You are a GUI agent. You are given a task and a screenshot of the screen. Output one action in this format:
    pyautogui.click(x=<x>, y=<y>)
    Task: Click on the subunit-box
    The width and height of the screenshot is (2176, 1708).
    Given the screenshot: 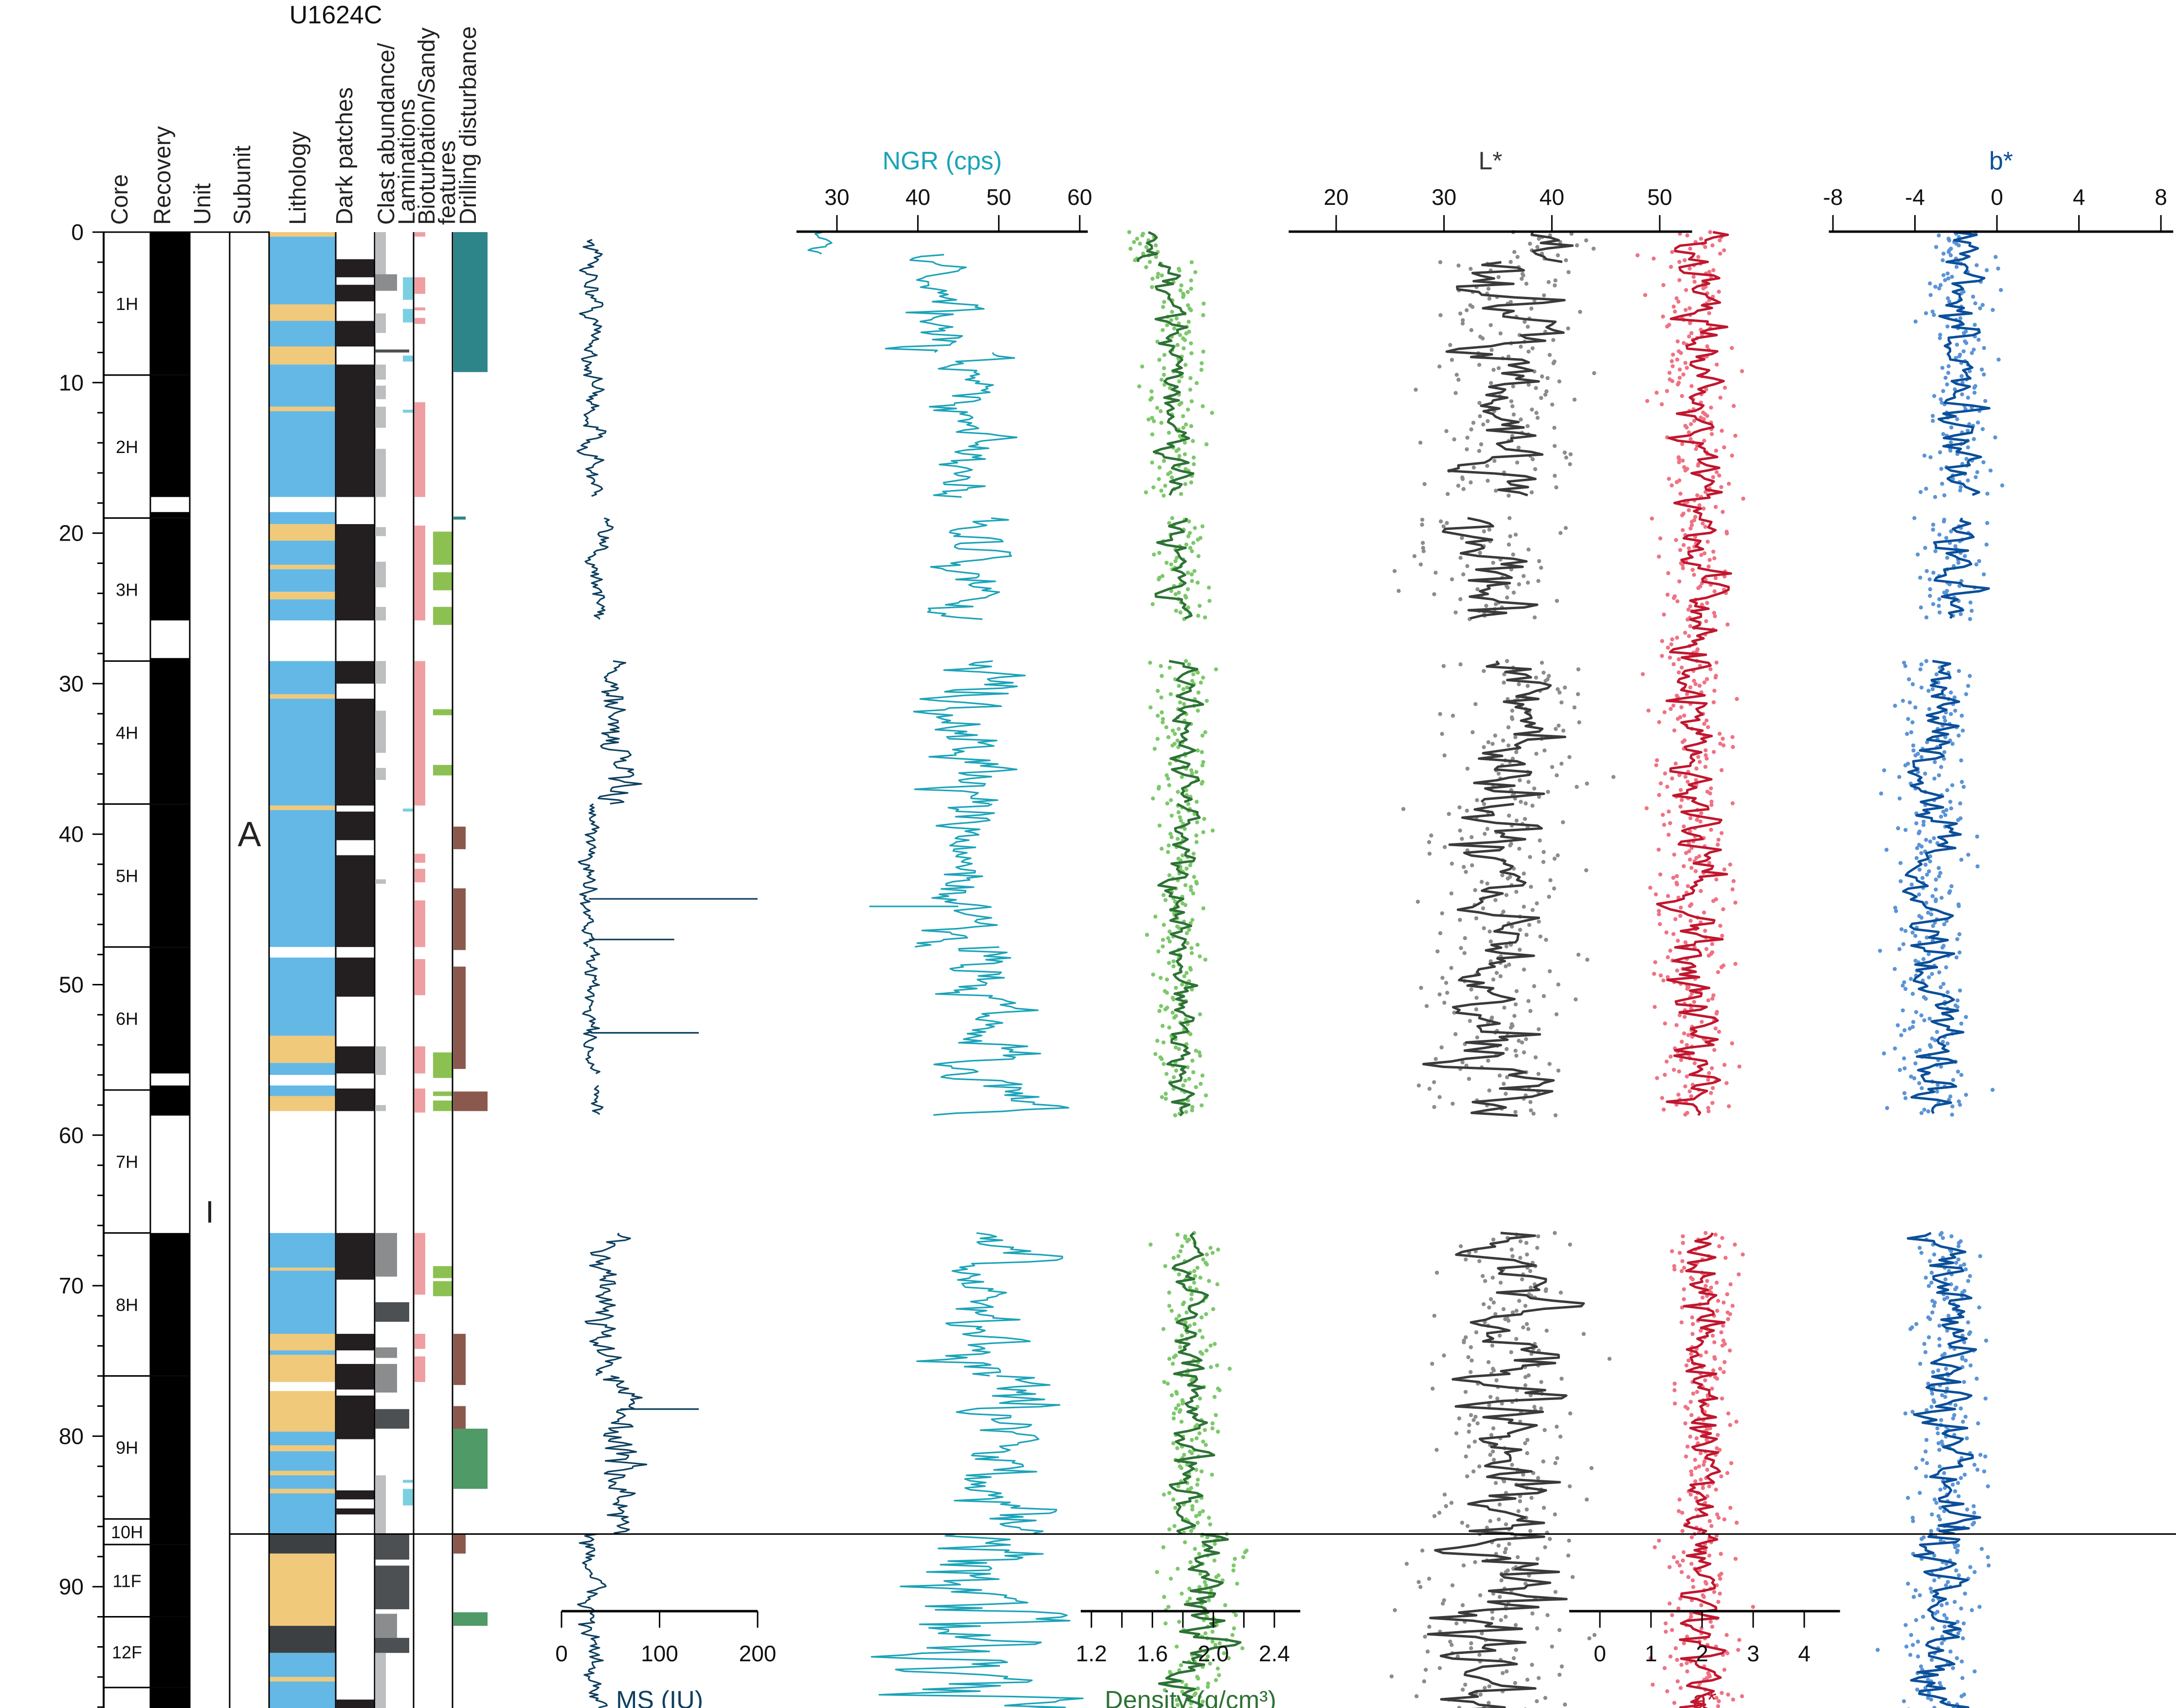 What is the action you would take?
    pyautogui.click(x=250, y=883)
    